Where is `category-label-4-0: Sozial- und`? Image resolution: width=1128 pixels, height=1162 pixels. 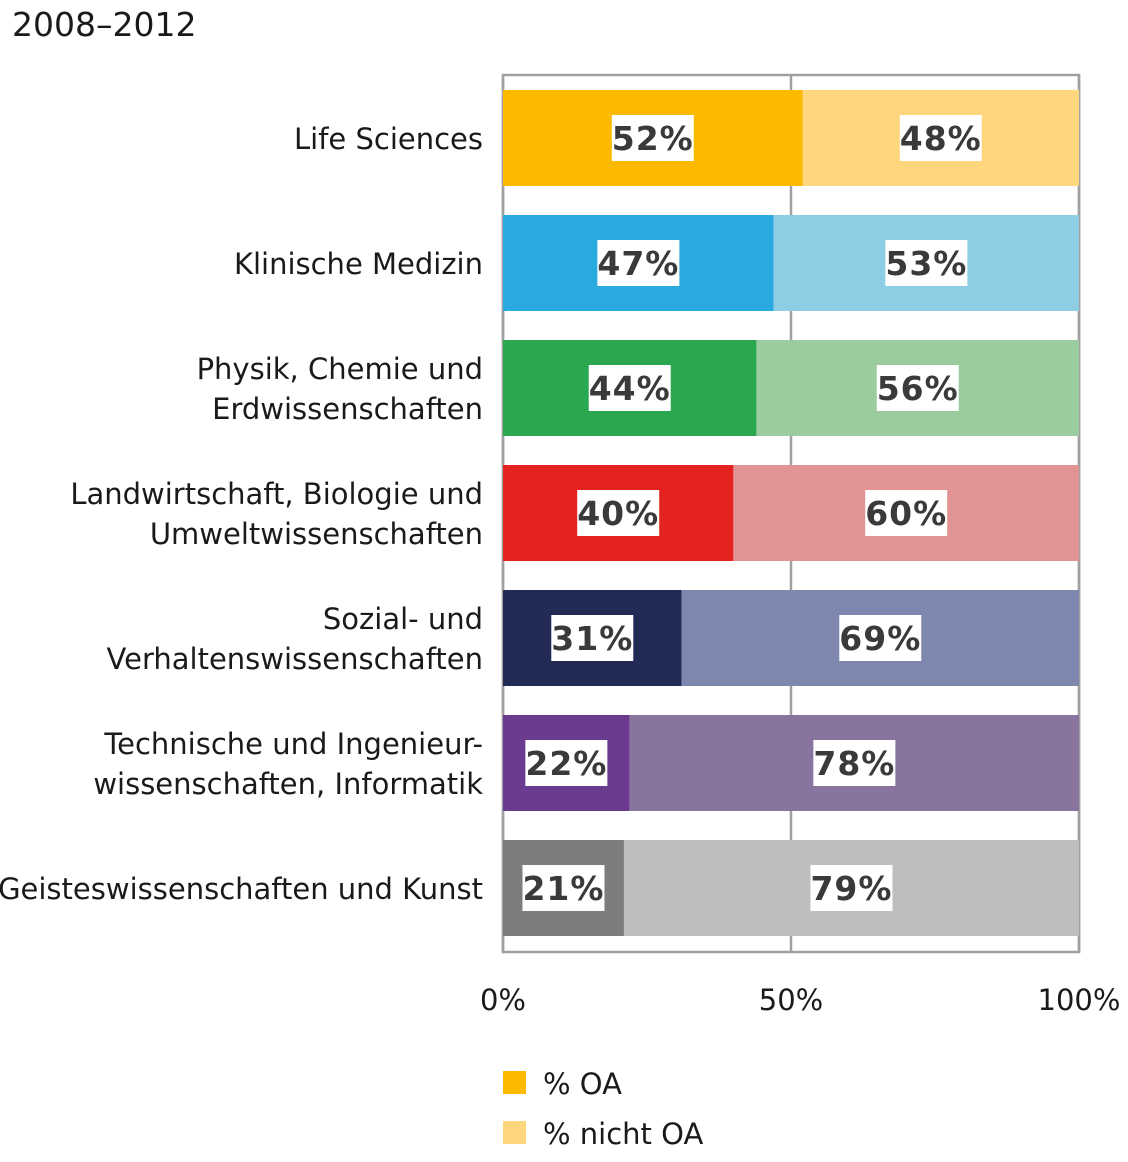 category-label-4-0: Sozial- und is located at coordinates (403, 619).